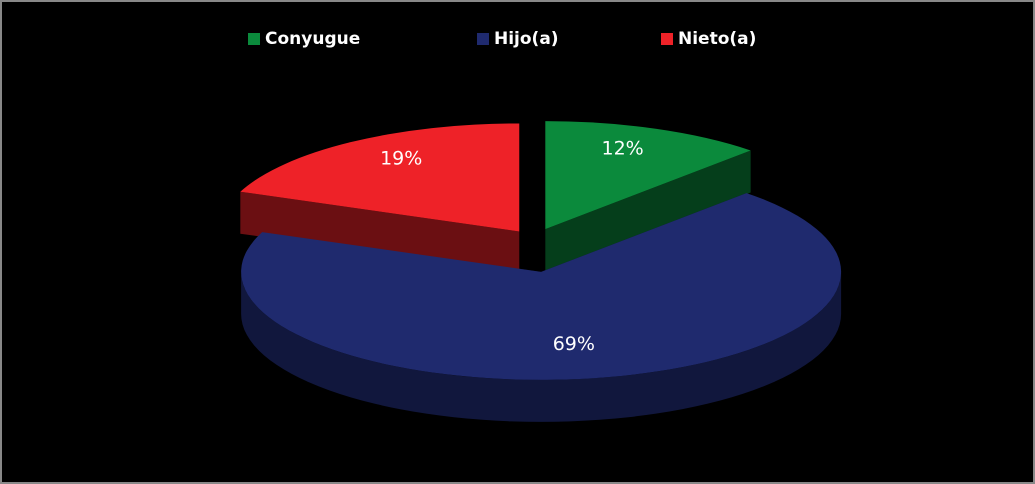 This screenshot has height=484, width=1035. Describe the element at coordinates (622, 148) in the screenshot. I see `data-label: 12%` at that location.